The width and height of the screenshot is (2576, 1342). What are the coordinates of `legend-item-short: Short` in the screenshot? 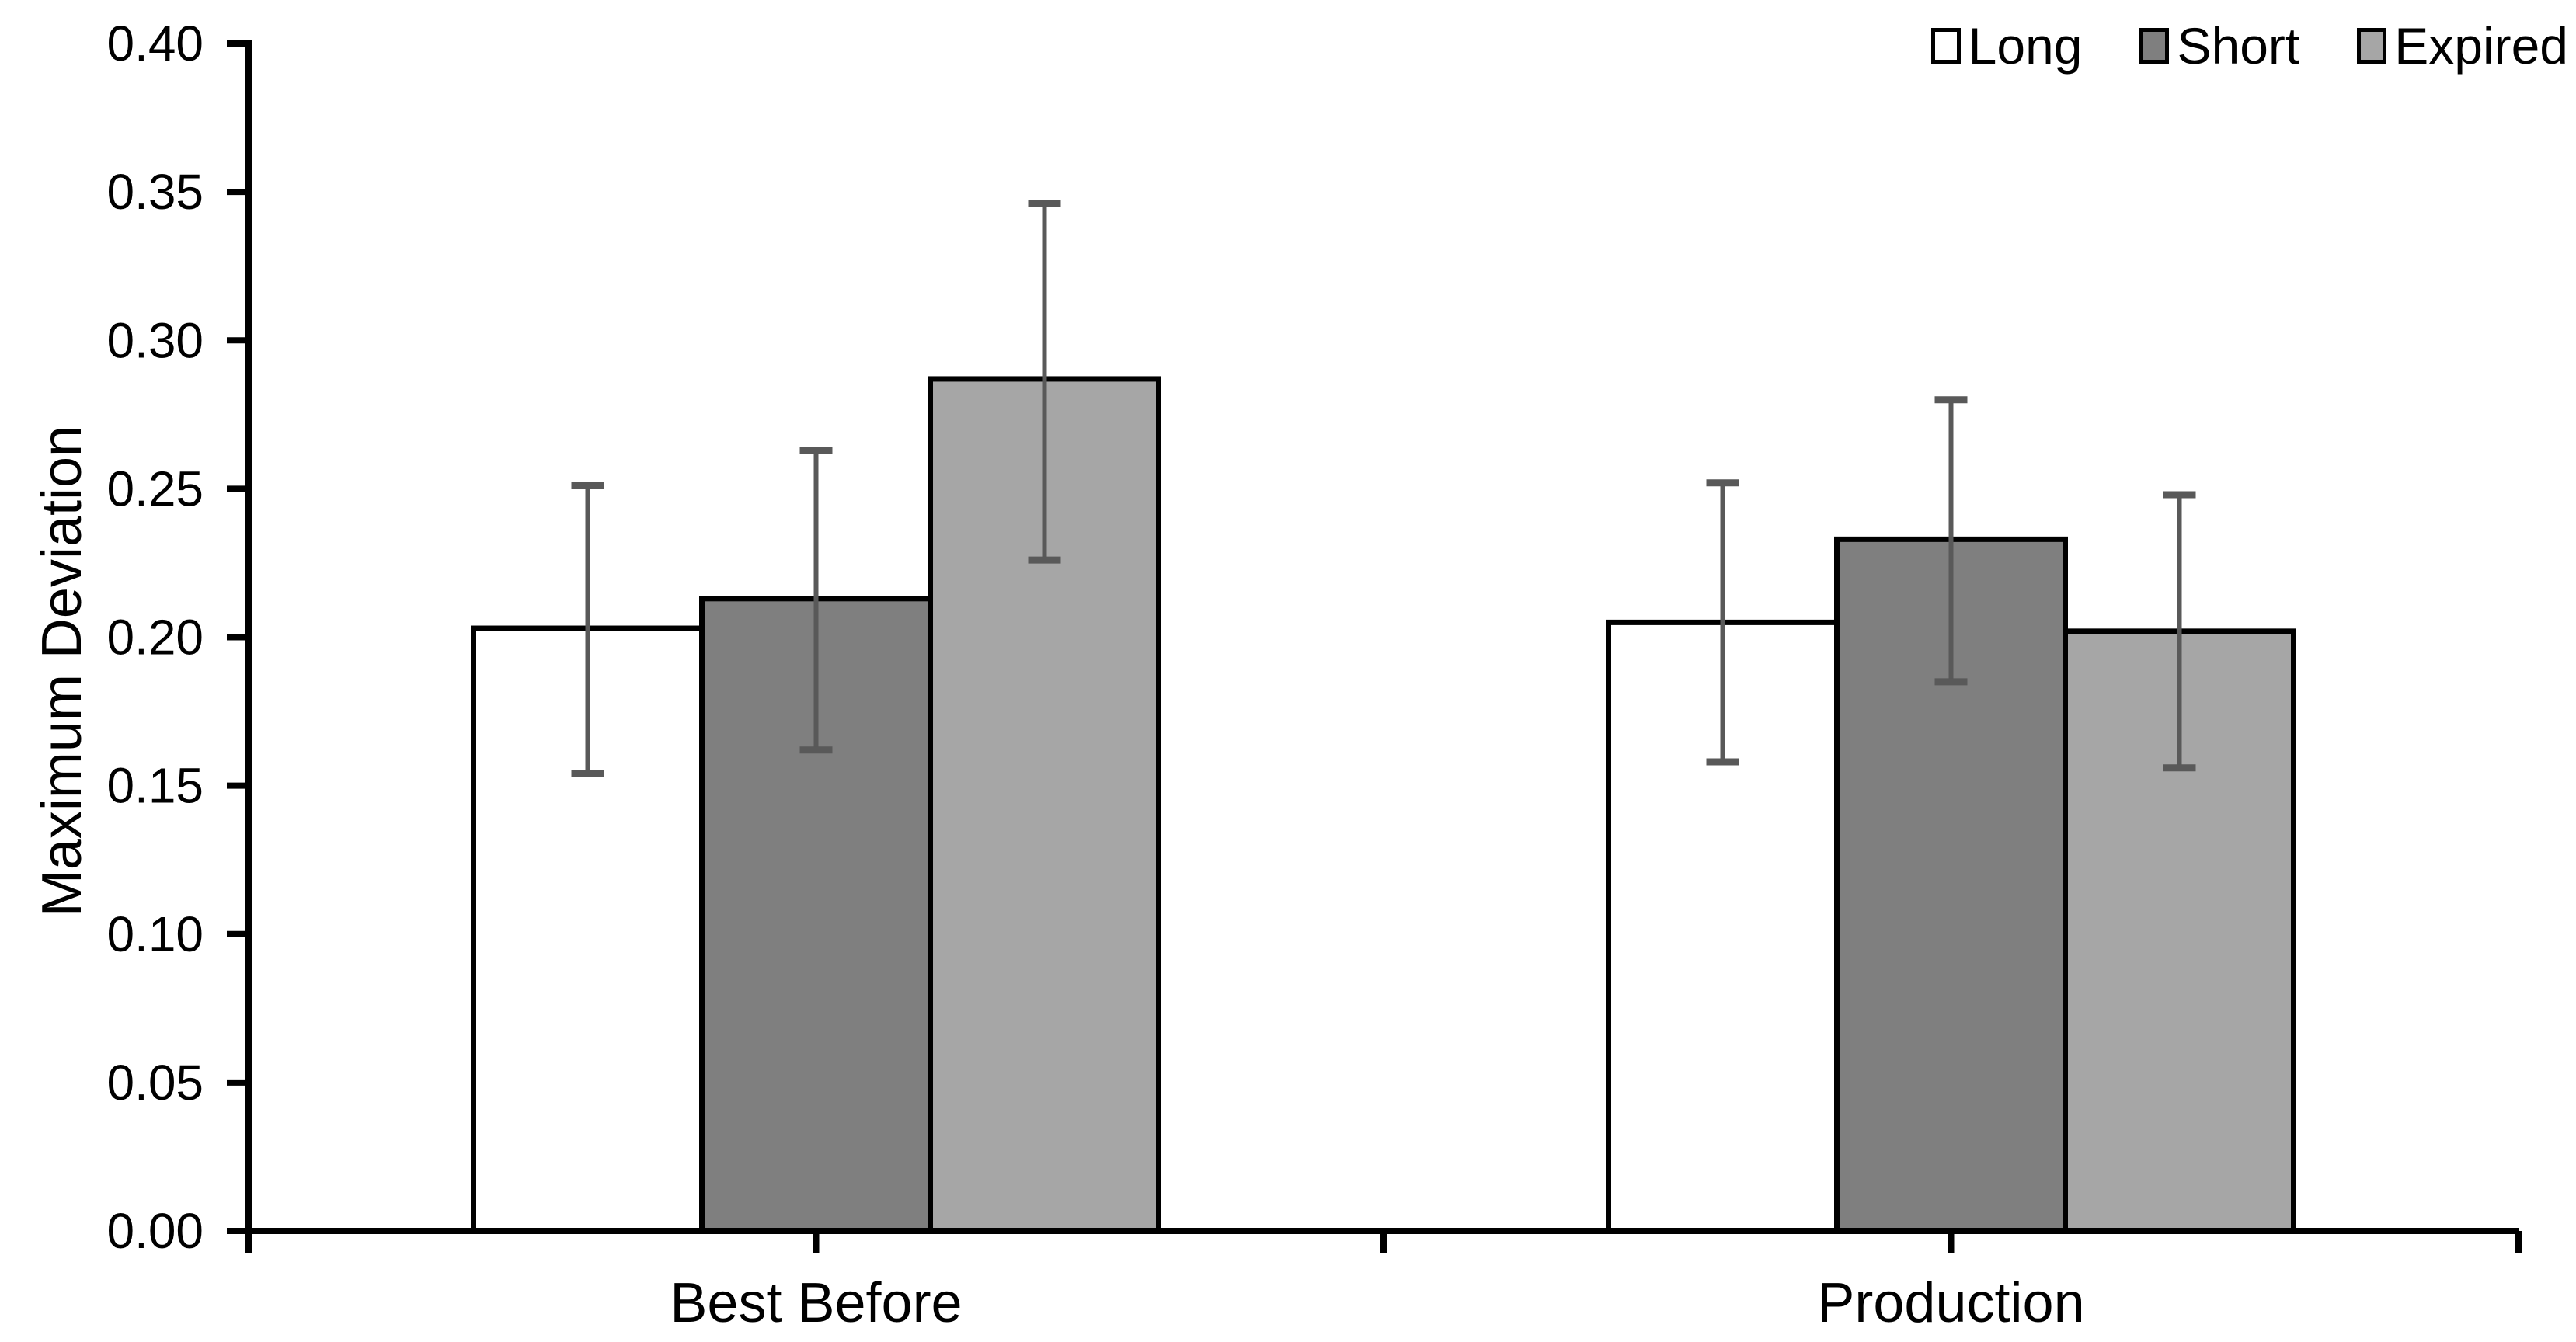 It's located at (2219, 45).